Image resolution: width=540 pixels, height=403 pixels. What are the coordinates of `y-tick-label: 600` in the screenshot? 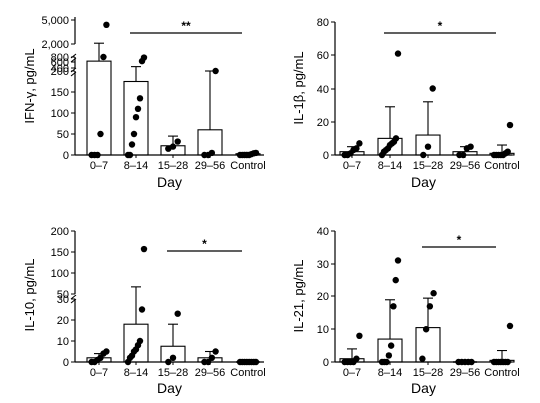 It's located at (60, 63).